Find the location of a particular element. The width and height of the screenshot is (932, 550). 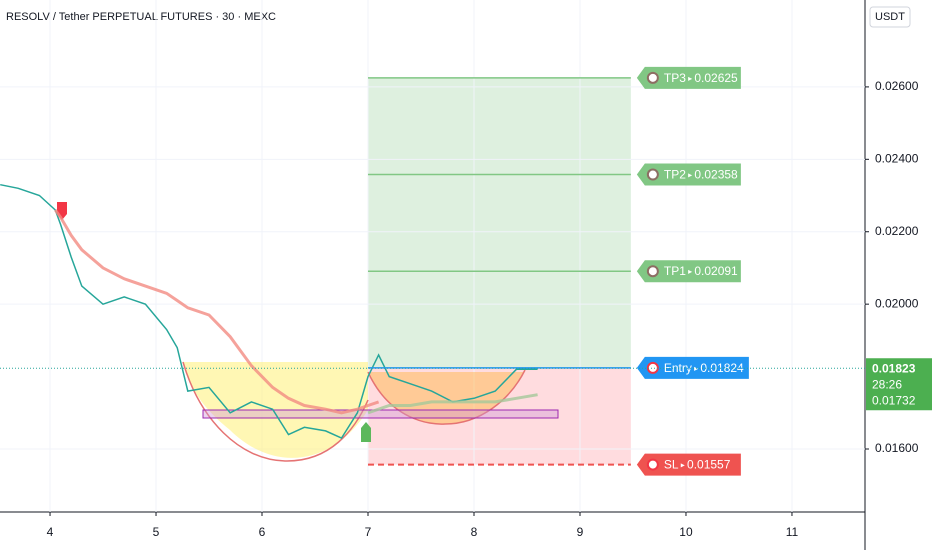

level-label: SL ▸ 0.01557 is located at coordinates (697, 465).